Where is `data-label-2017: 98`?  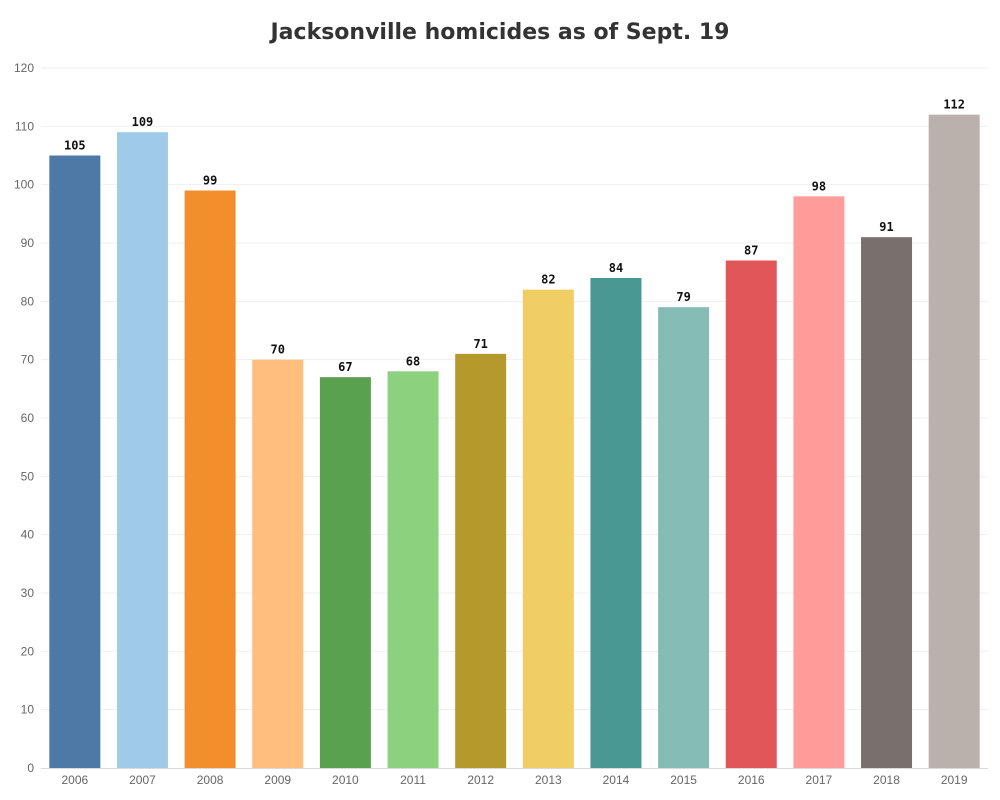 data-label-2017: 98 is located at coordinates (819, 186).